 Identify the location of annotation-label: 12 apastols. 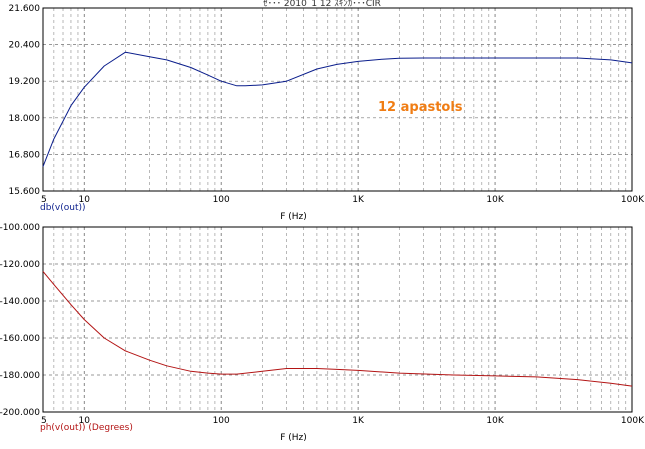
(420, 107).